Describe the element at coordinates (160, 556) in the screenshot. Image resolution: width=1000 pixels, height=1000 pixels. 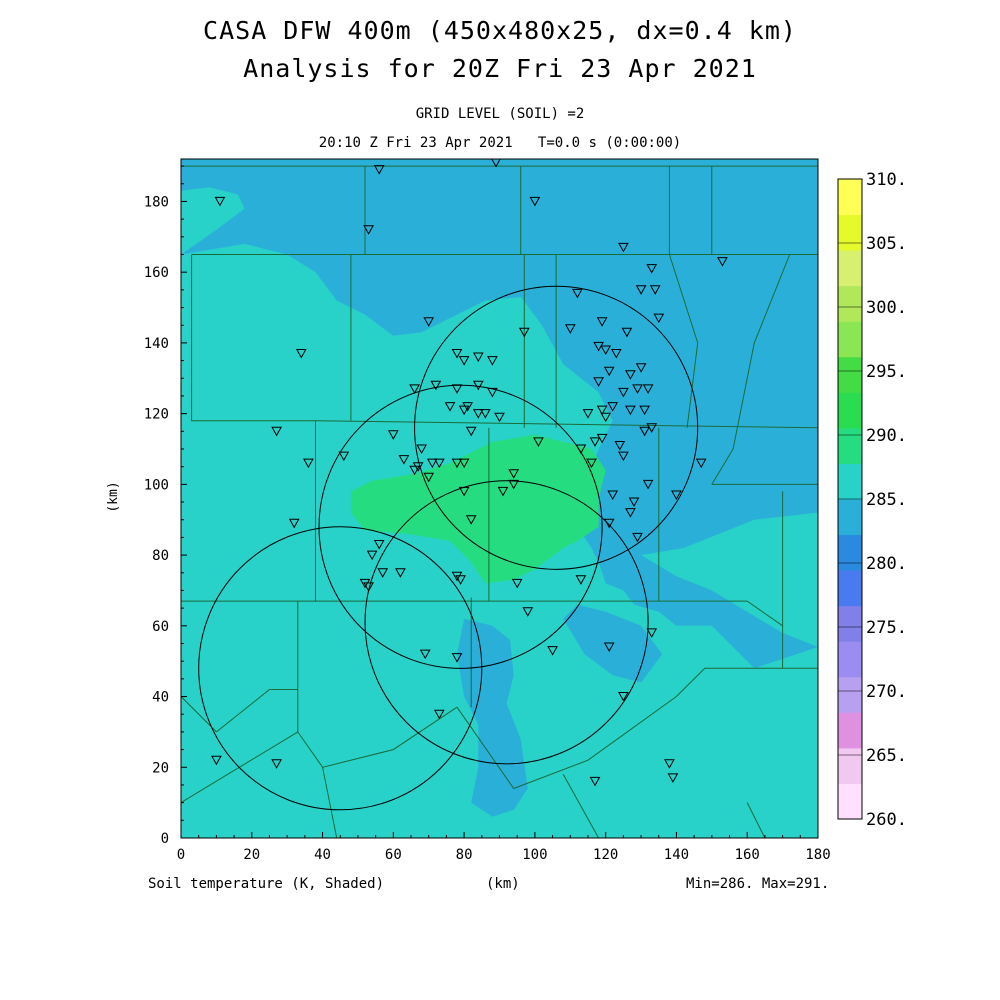
I see `y-tick-label: 80` at that location.